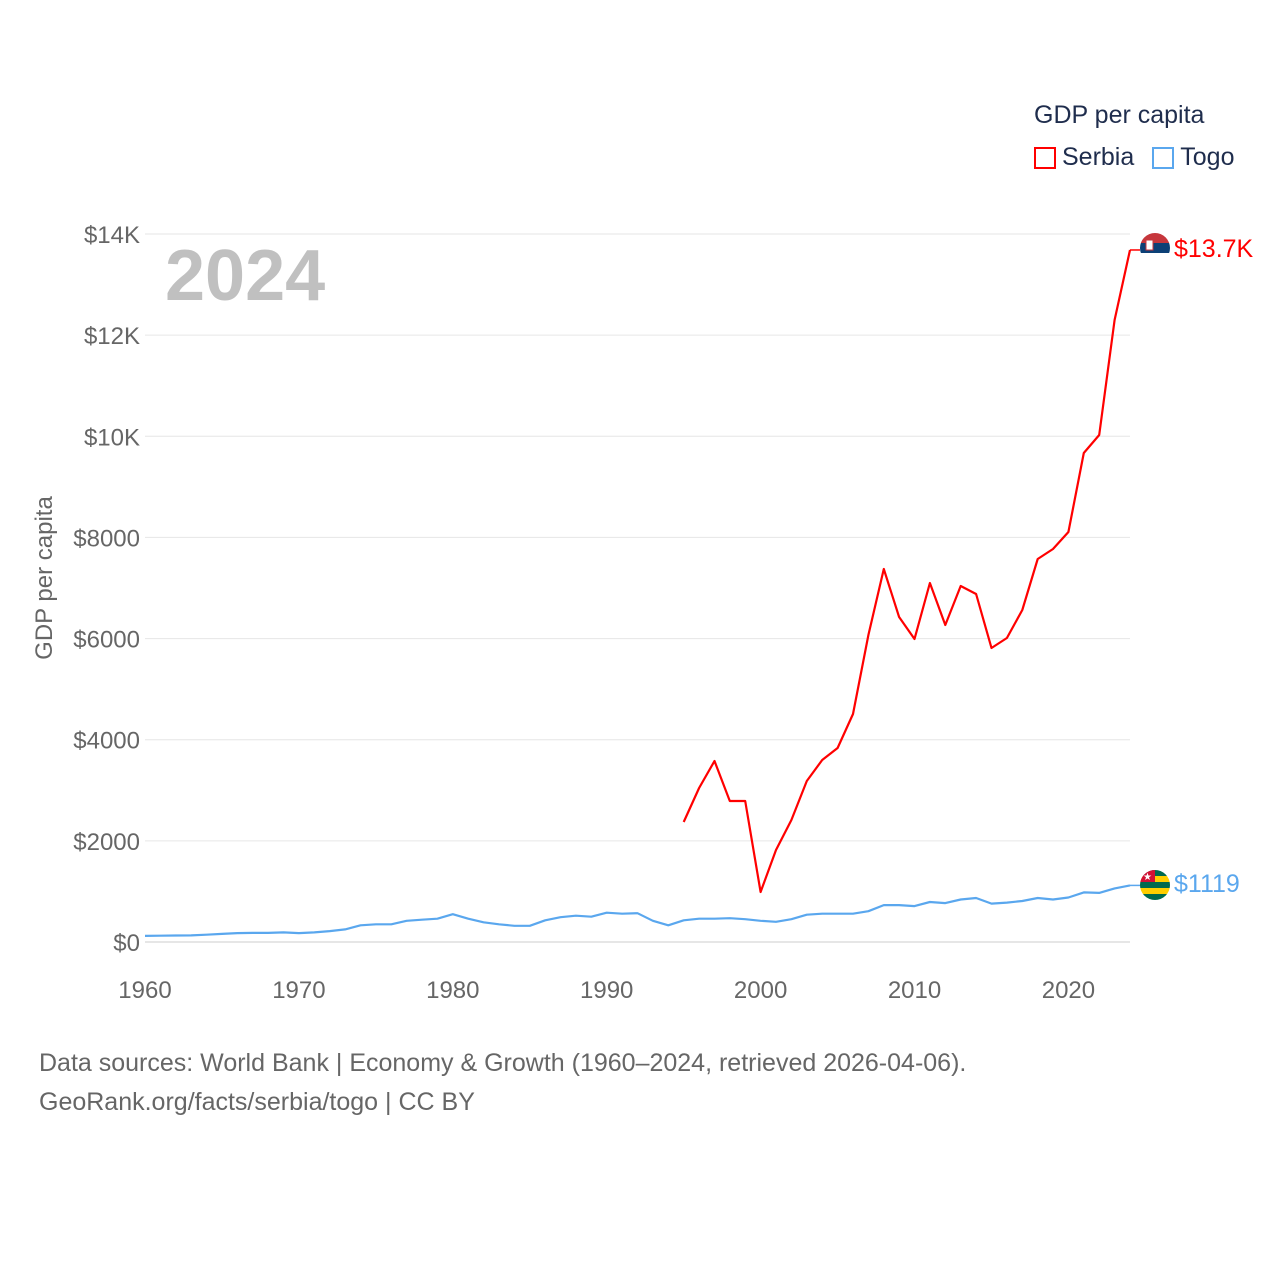  What do you see at coordinates (112, 235) in the screenshot?
I see `y-tick-label: $14K` at bounding box center [112, 235].